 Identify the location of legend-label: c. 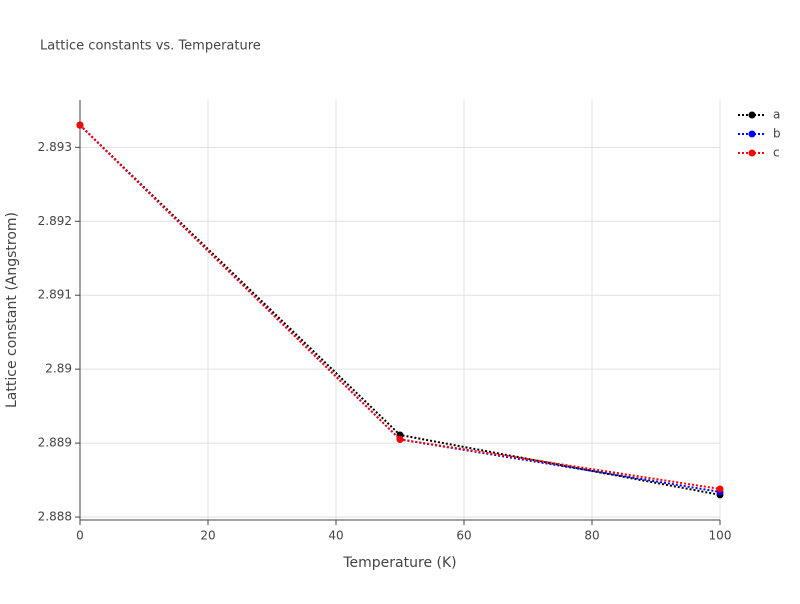
(776, 153).